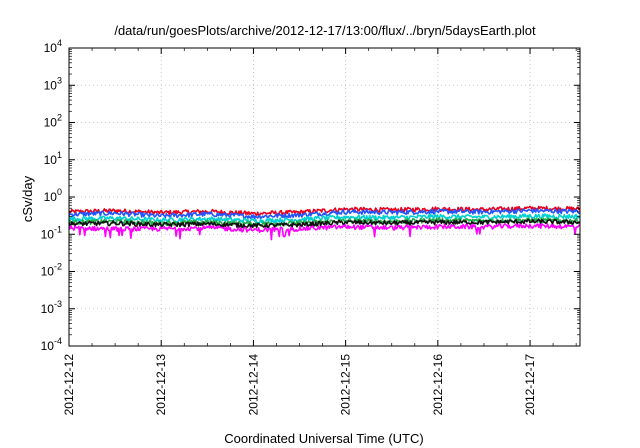  I want to click on x-axis-label: Coordinated Universal Time (UTC), so click(323, 438).